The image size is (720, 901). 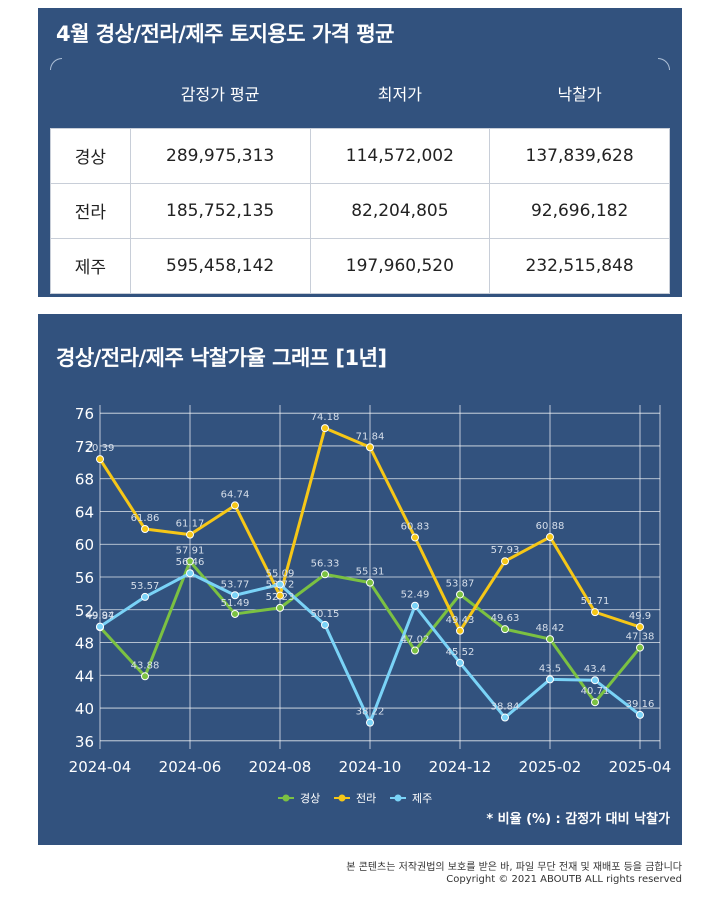 I want to click on cell-winning: 137,839,628, so click(x=579, y=155).